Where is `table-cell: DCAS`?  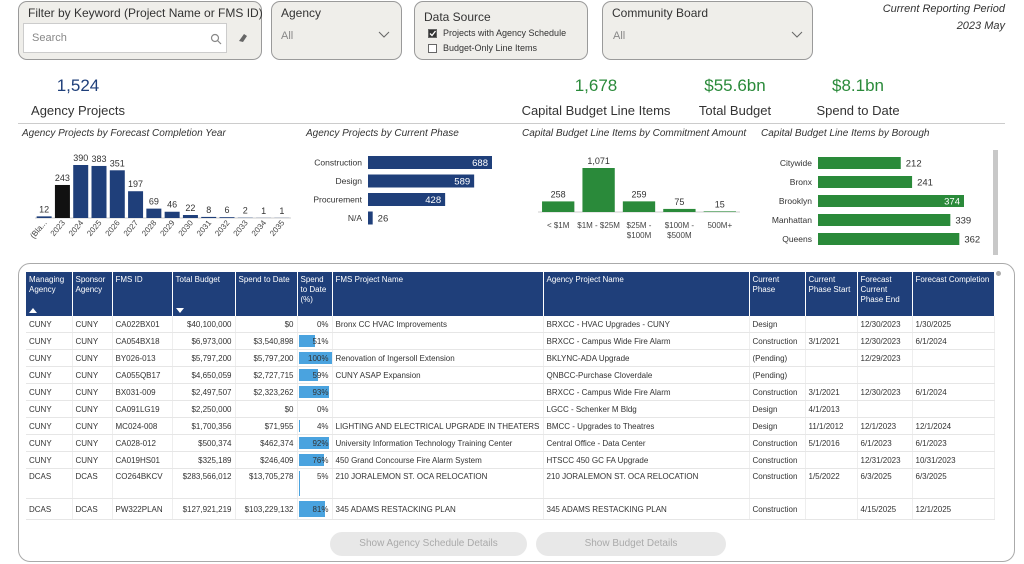
table-cell: DCAS is located at coordinates (92, 483).